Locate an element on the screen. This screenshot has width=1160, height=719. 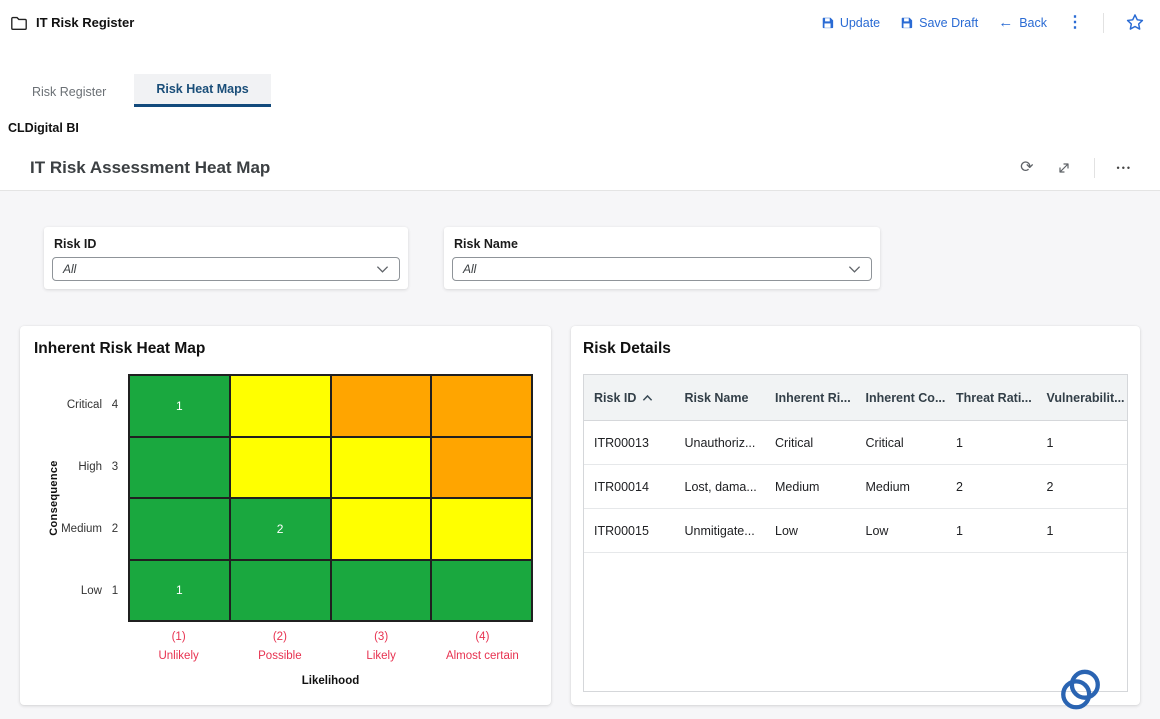
folder-icon is located at coordinates (19, 23).